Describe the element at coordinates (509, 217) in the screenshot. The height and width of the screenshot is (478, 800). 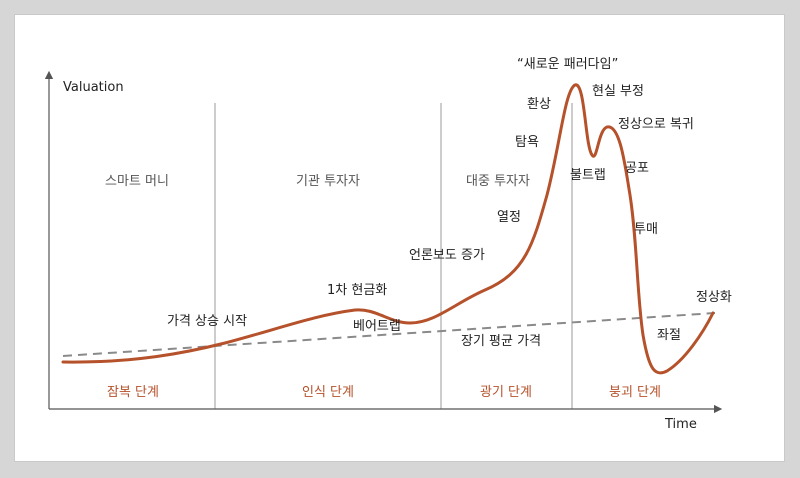
I see `annotation-label: 열정` at that location.